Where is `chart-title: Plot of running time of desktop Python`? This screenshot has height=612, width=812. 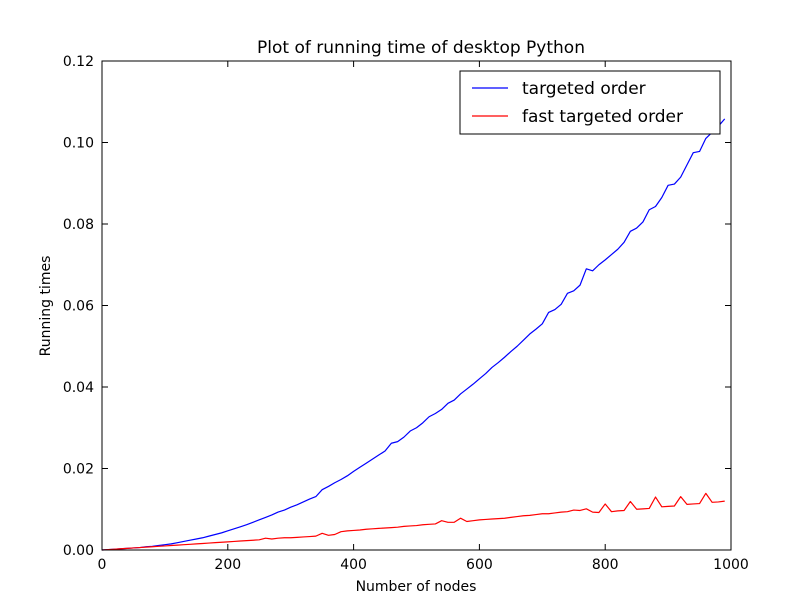 chart-title: Plot of running time of desktop Python is located at coordinates (421, 48).